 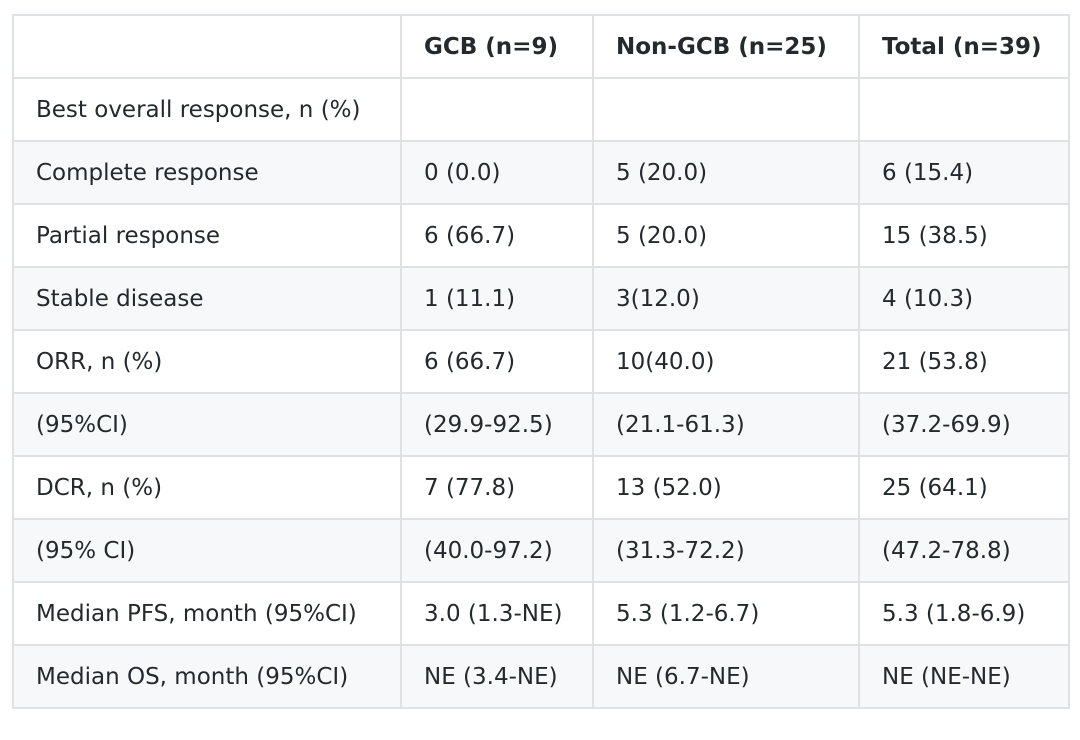 I want to click on header-cell: GCB (n=9), so click(x=497, y=46).